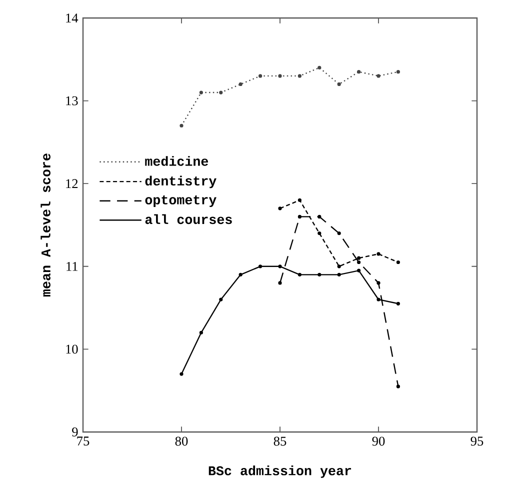 This screenshot has height=495, width=518. I want to click on y-axis-title: mean A-level score, so click(45, 225).